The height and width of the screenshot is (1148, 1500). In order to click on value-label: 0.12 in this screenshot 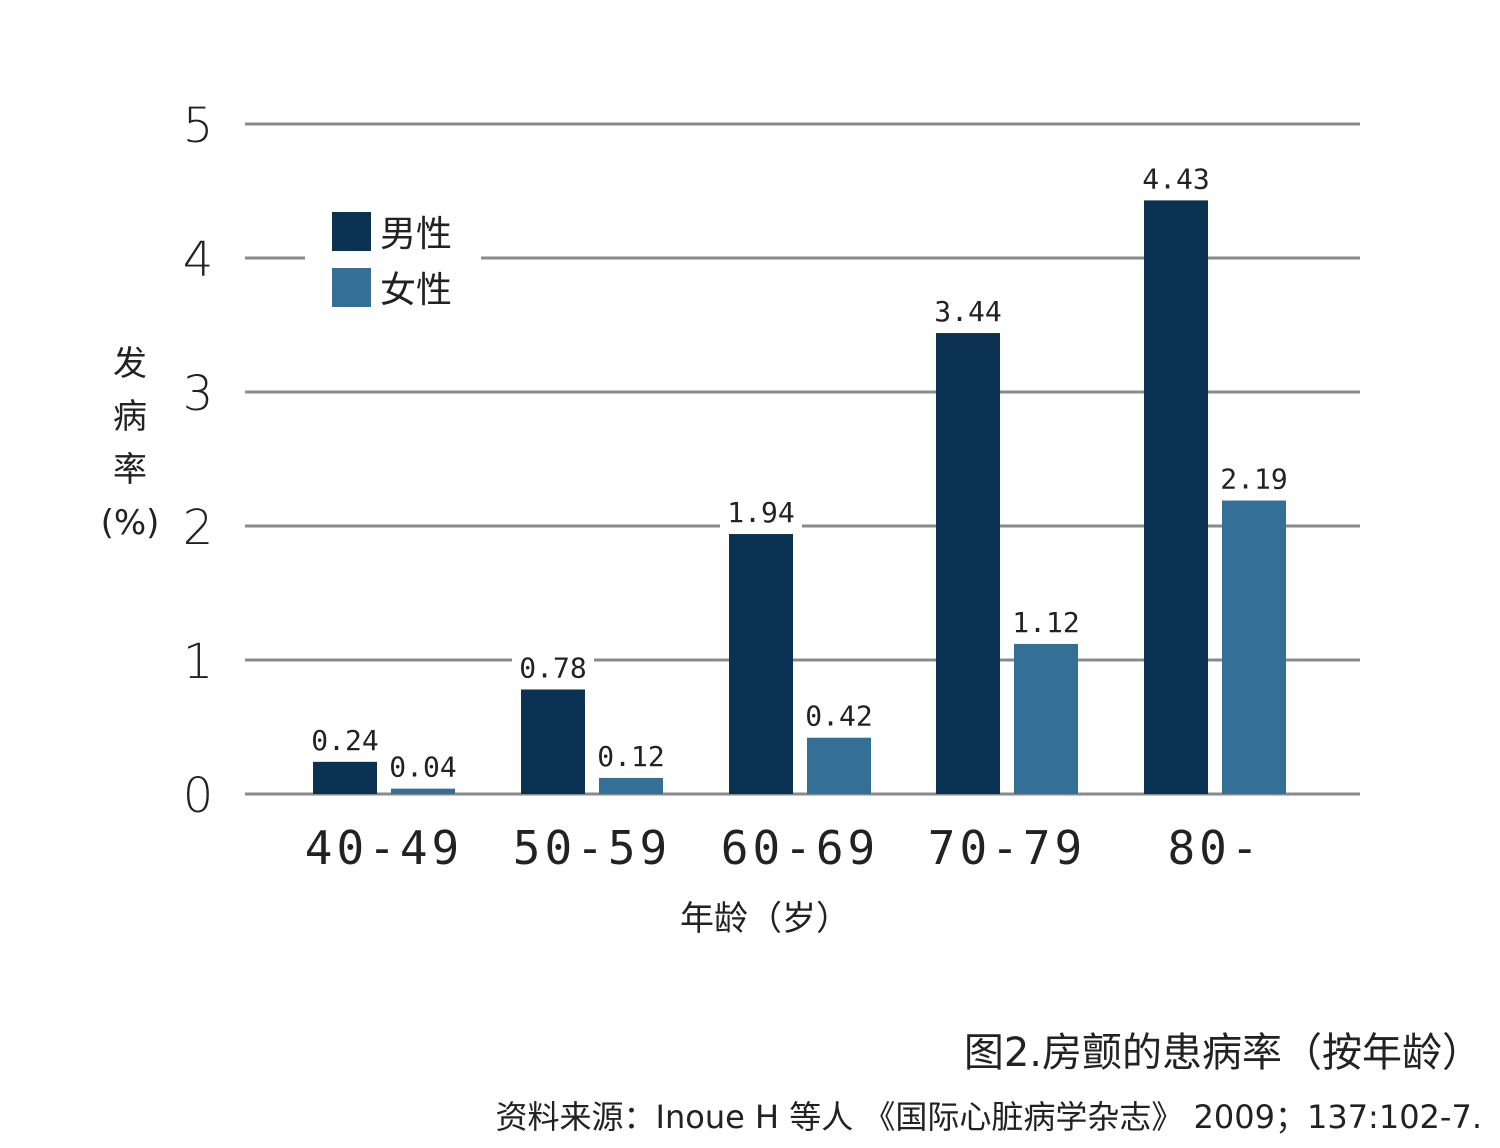, I will do `click(630, 756)`.